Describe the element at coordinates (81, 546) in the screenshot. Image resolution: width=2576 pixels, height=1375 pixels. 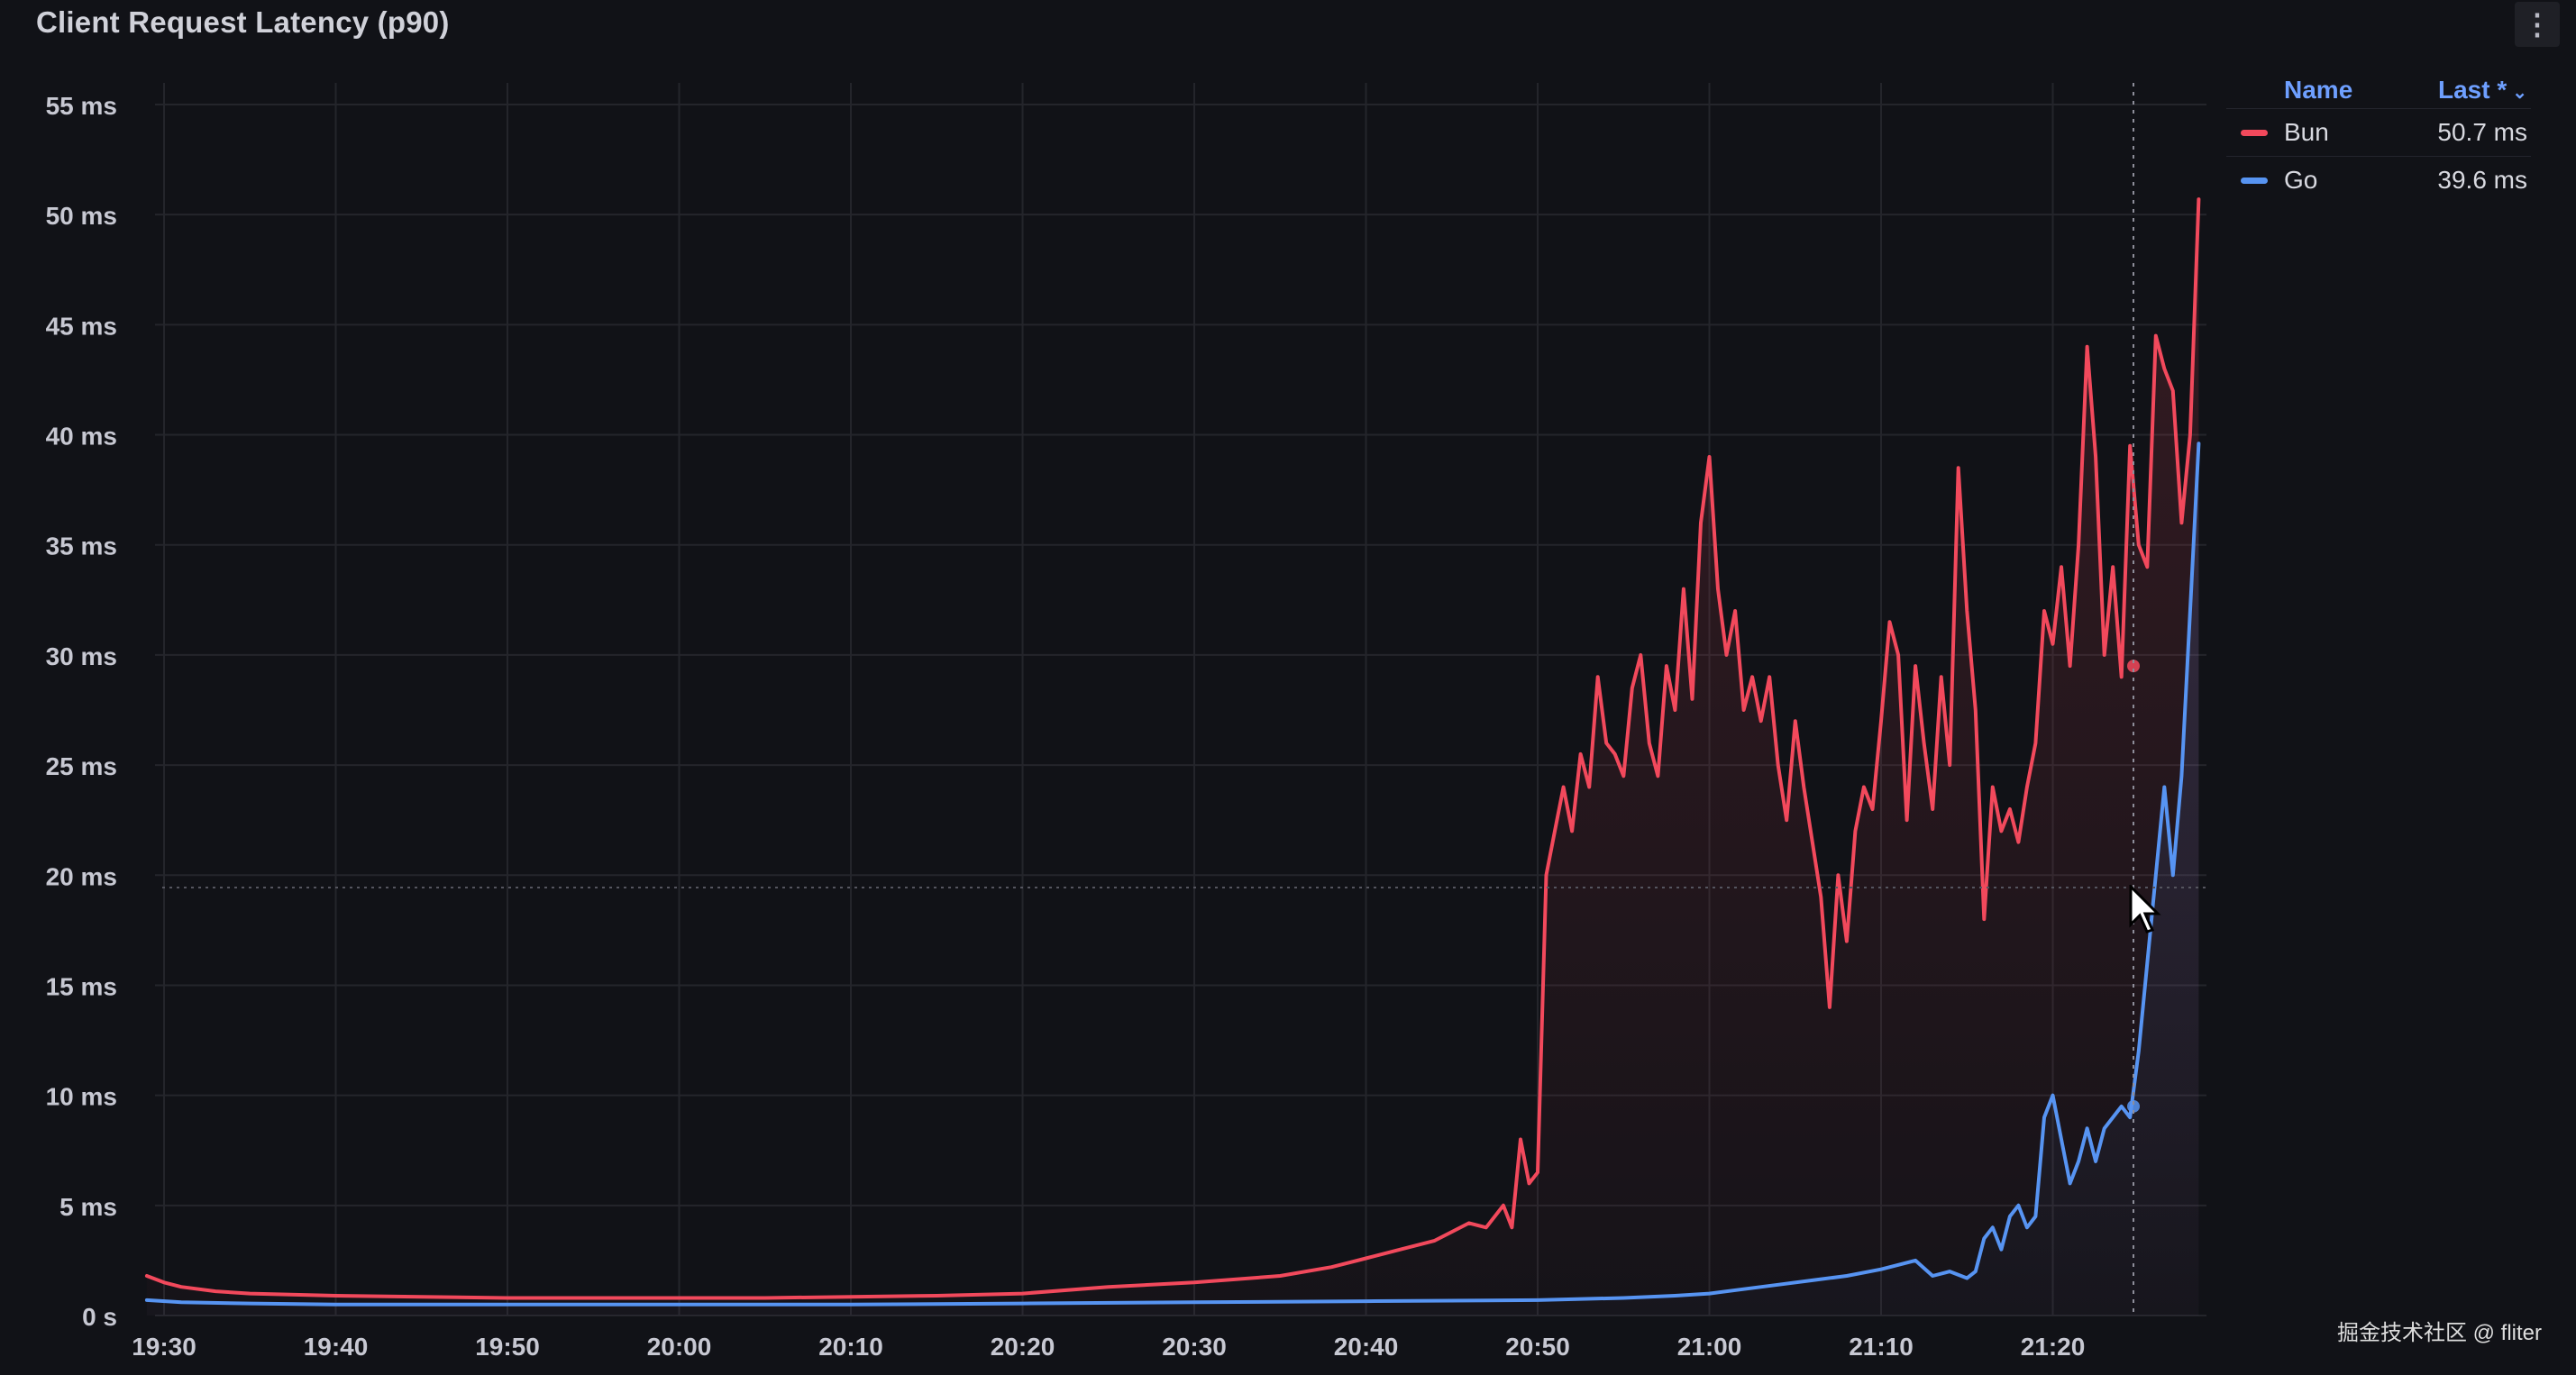
I see `y-tick-label: 35 ms` at that location.